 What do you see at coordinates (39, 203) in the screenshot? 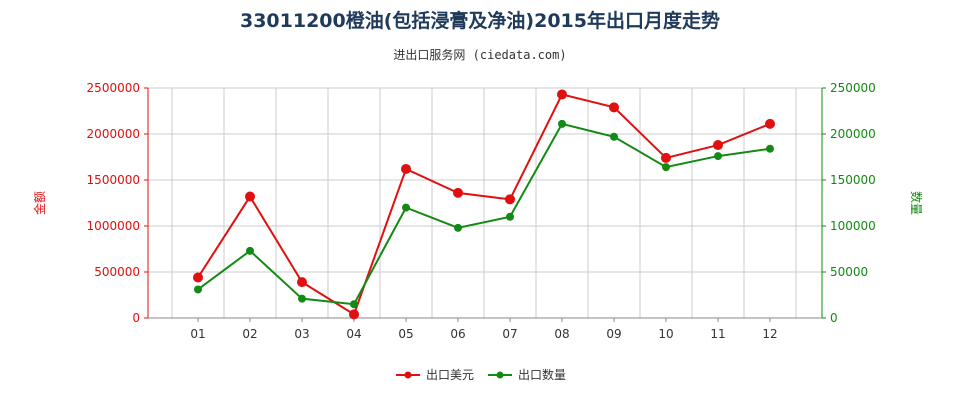
I see `left-axis-title: 金额` at bounding box center [39, 203].